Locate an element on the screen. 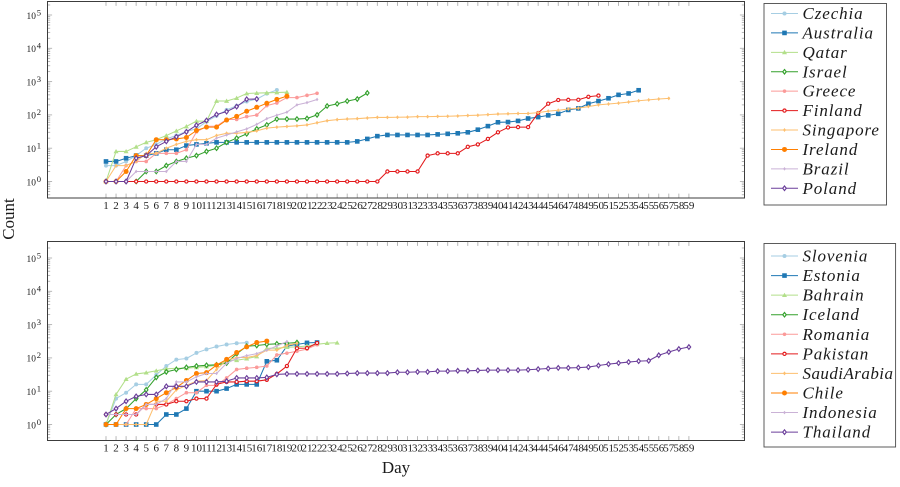 The height and width of the screenshot is (487, 900). svg-text: 29 is located at coordinates (388, 448).